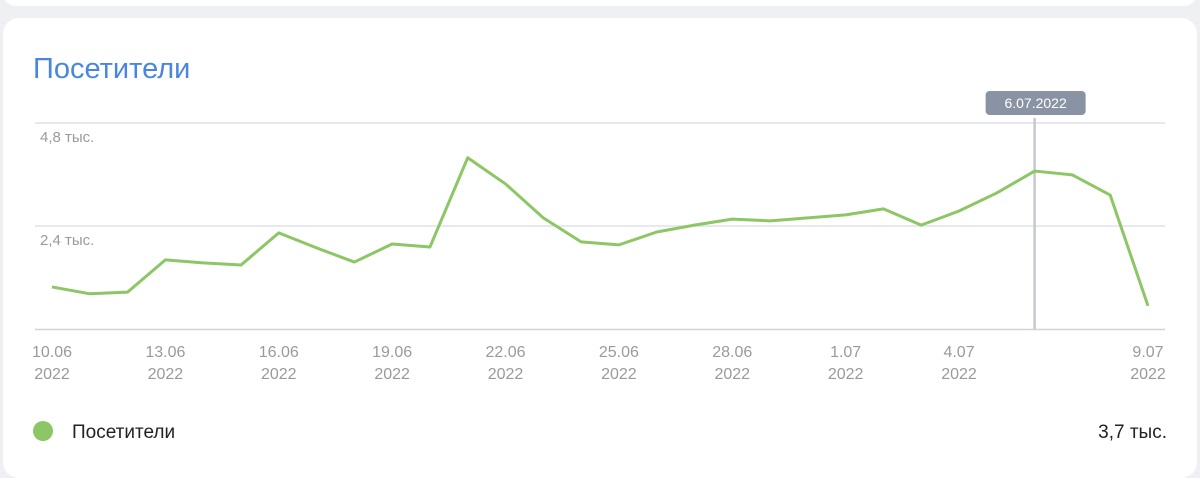 Image resolution: width=1200 pixels, height=478 pixels. Describe the element at coordinates (52, 363) in the screenshot. I see `x-tick-label: 10.06 2022` at that location.